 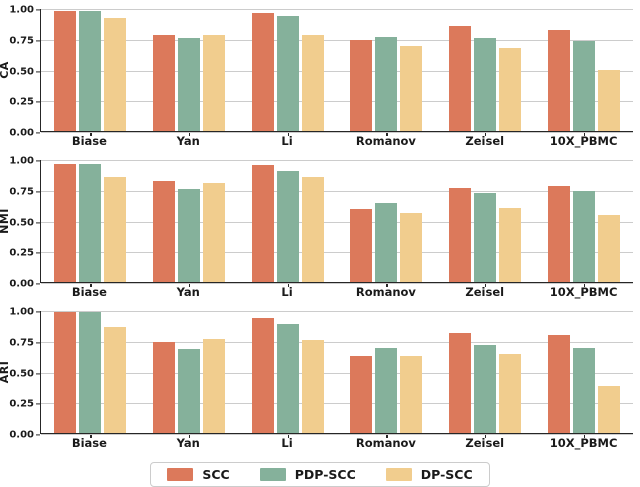 What do you see at coordinates (460, 235) in the screenshot?
I see `bar-nmi-zeisel-scc` at bounding box center [460, 235].